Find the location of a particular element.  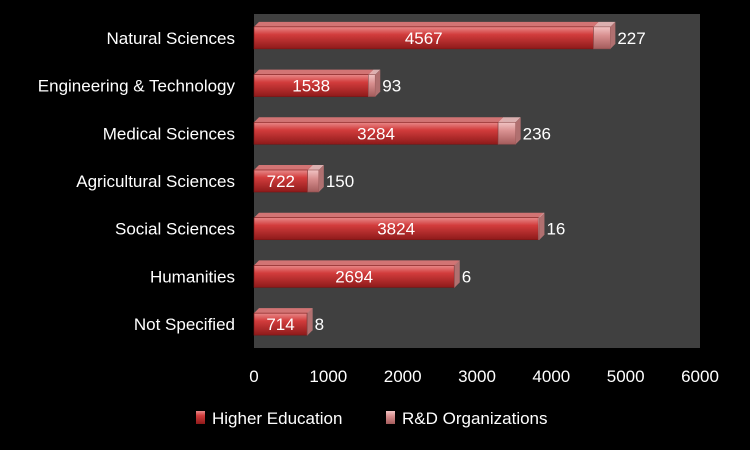

category-label: Humanities is located at coordinates (192, 276).